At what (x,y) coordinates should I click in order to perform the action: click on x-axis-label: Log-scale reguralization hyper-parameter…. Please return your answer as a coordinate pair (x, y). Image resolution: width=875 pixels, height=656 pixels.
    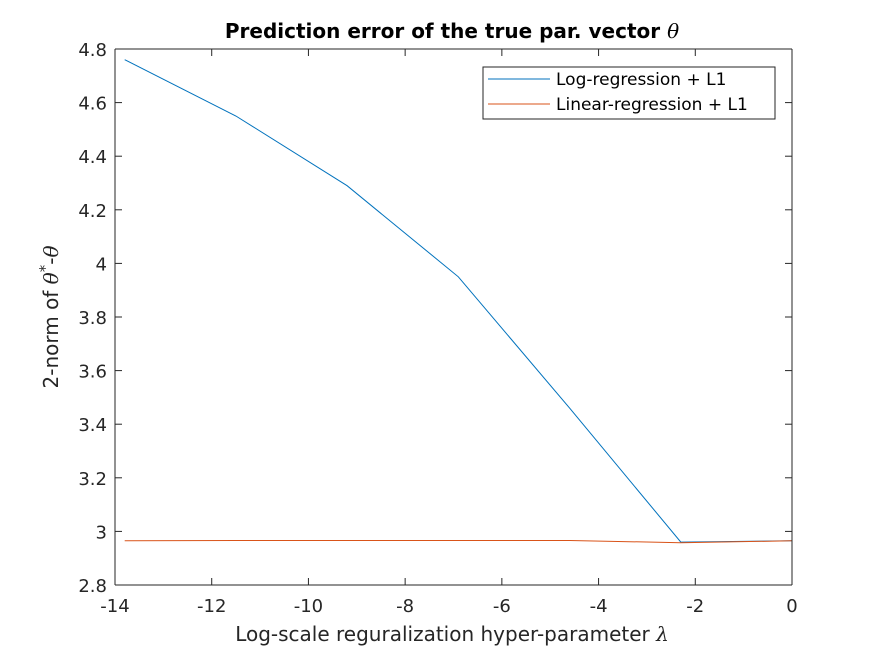
    Looking at the image, I should click on (452, 634).